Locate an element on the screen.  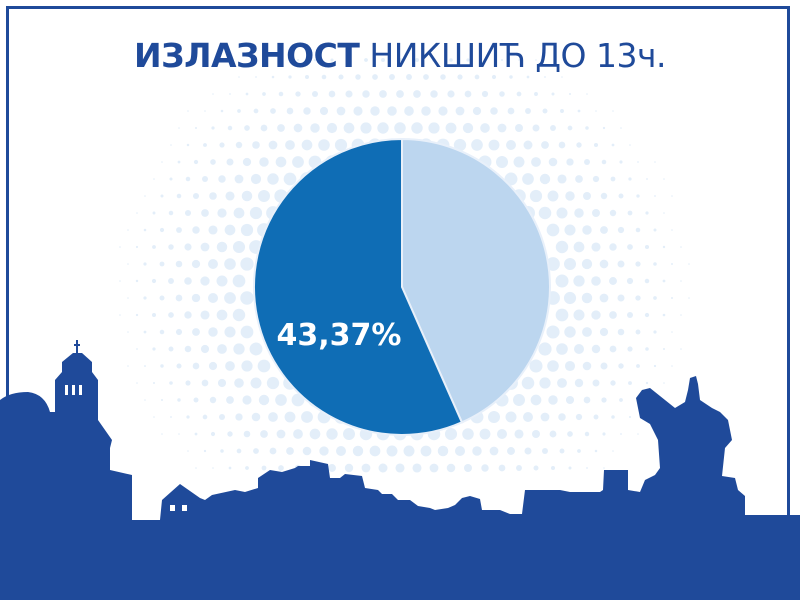
title-bold: ИЗЛАЗНОСТ is located at coordinates (247, 55).